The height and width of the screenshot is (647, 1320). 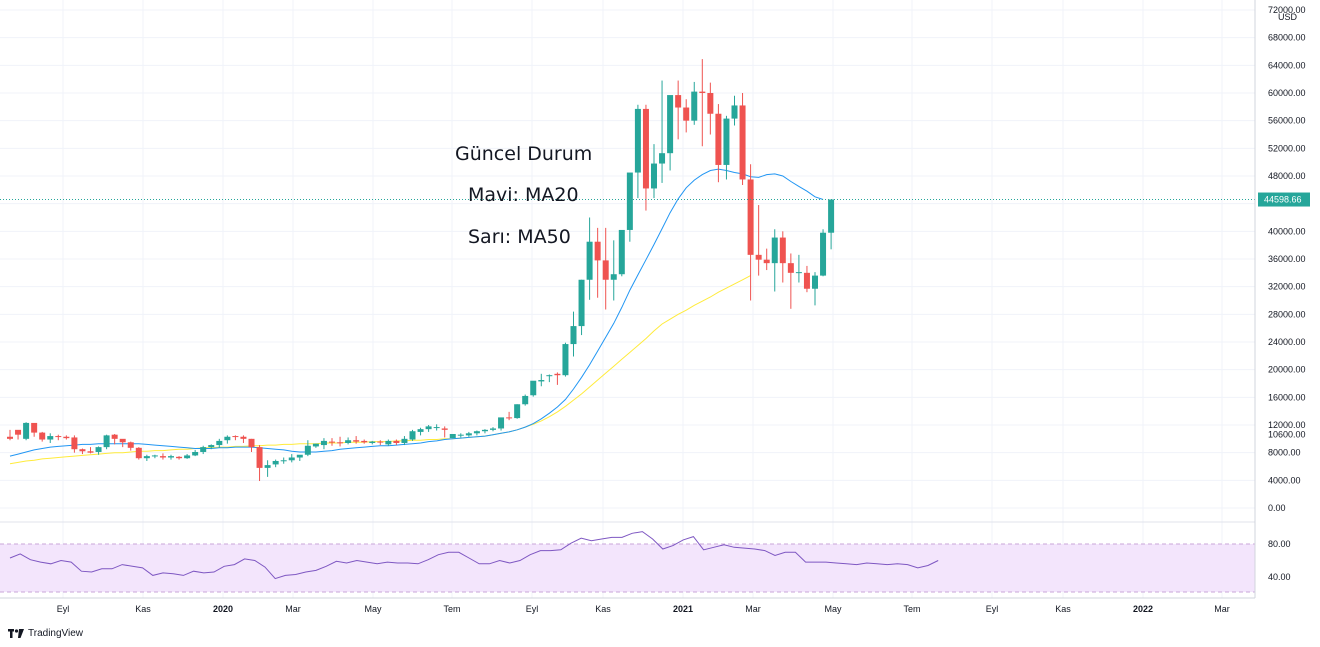 What do you see at coordinates (373, 609) in the screenshot?
I see `x-tick-label: May` at bounding box center [373, 609].